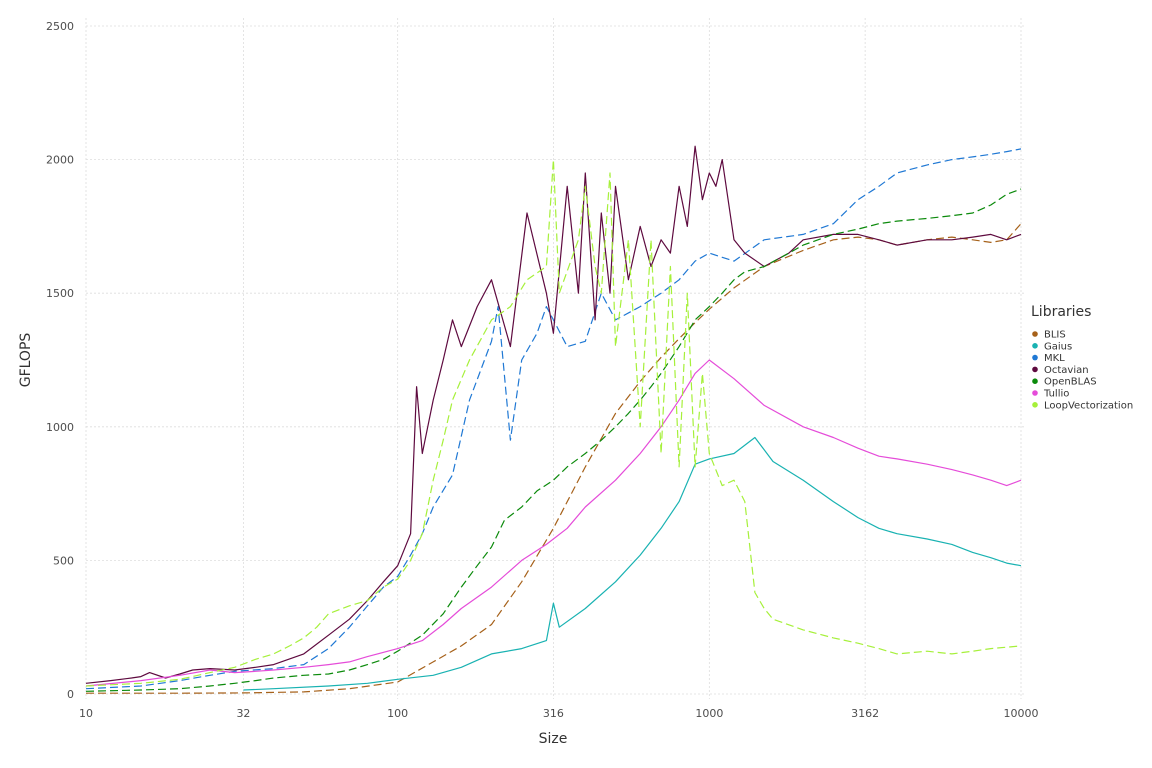 This screenshot has height=768, width=1152. Describe the element at coordinates (553, 739) in the screenshot. I see `x-axis-title: Size` at that location.